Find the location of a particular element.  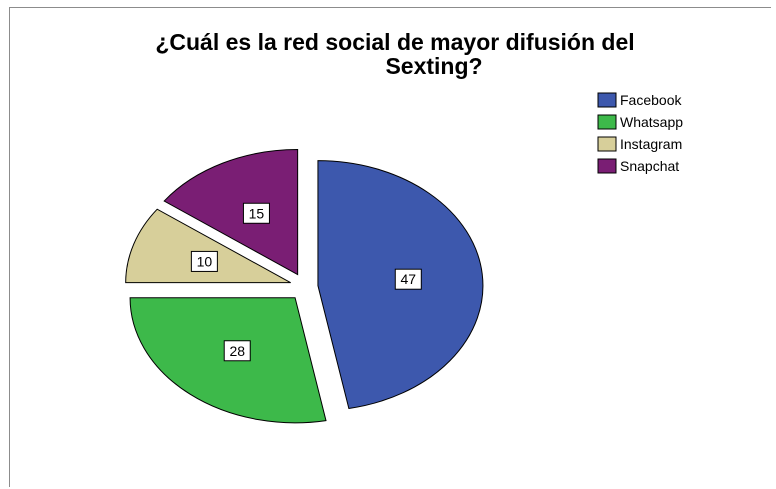

data-label-snapchat: 15 is located at coordinates (256, 213).